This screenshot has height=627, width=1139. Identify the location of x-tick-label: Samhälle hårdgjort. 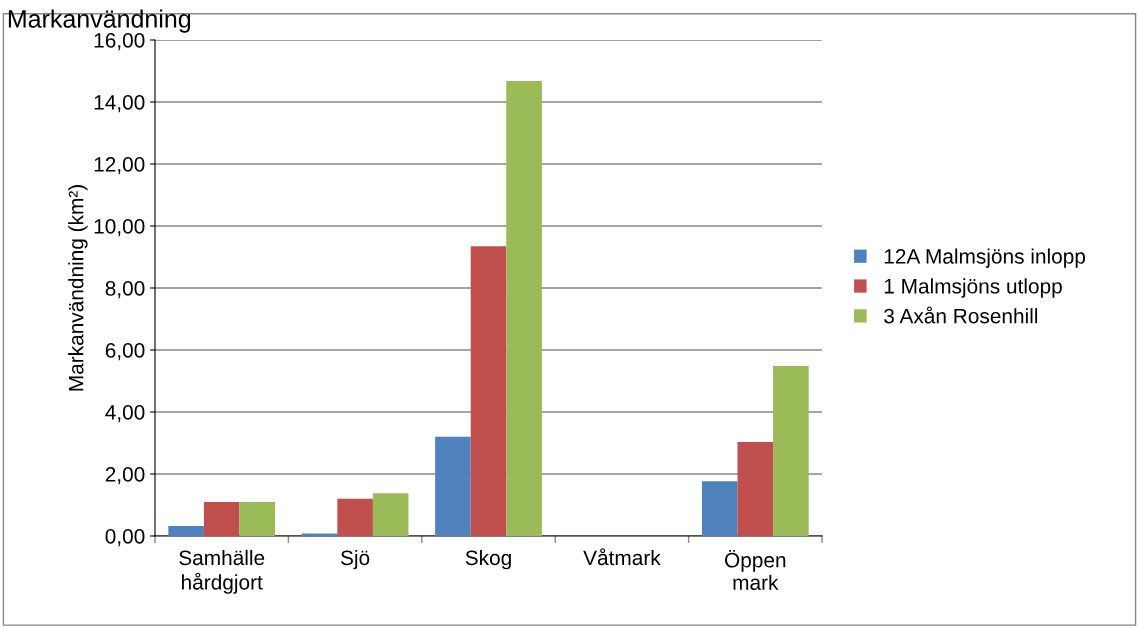
(222, 571).